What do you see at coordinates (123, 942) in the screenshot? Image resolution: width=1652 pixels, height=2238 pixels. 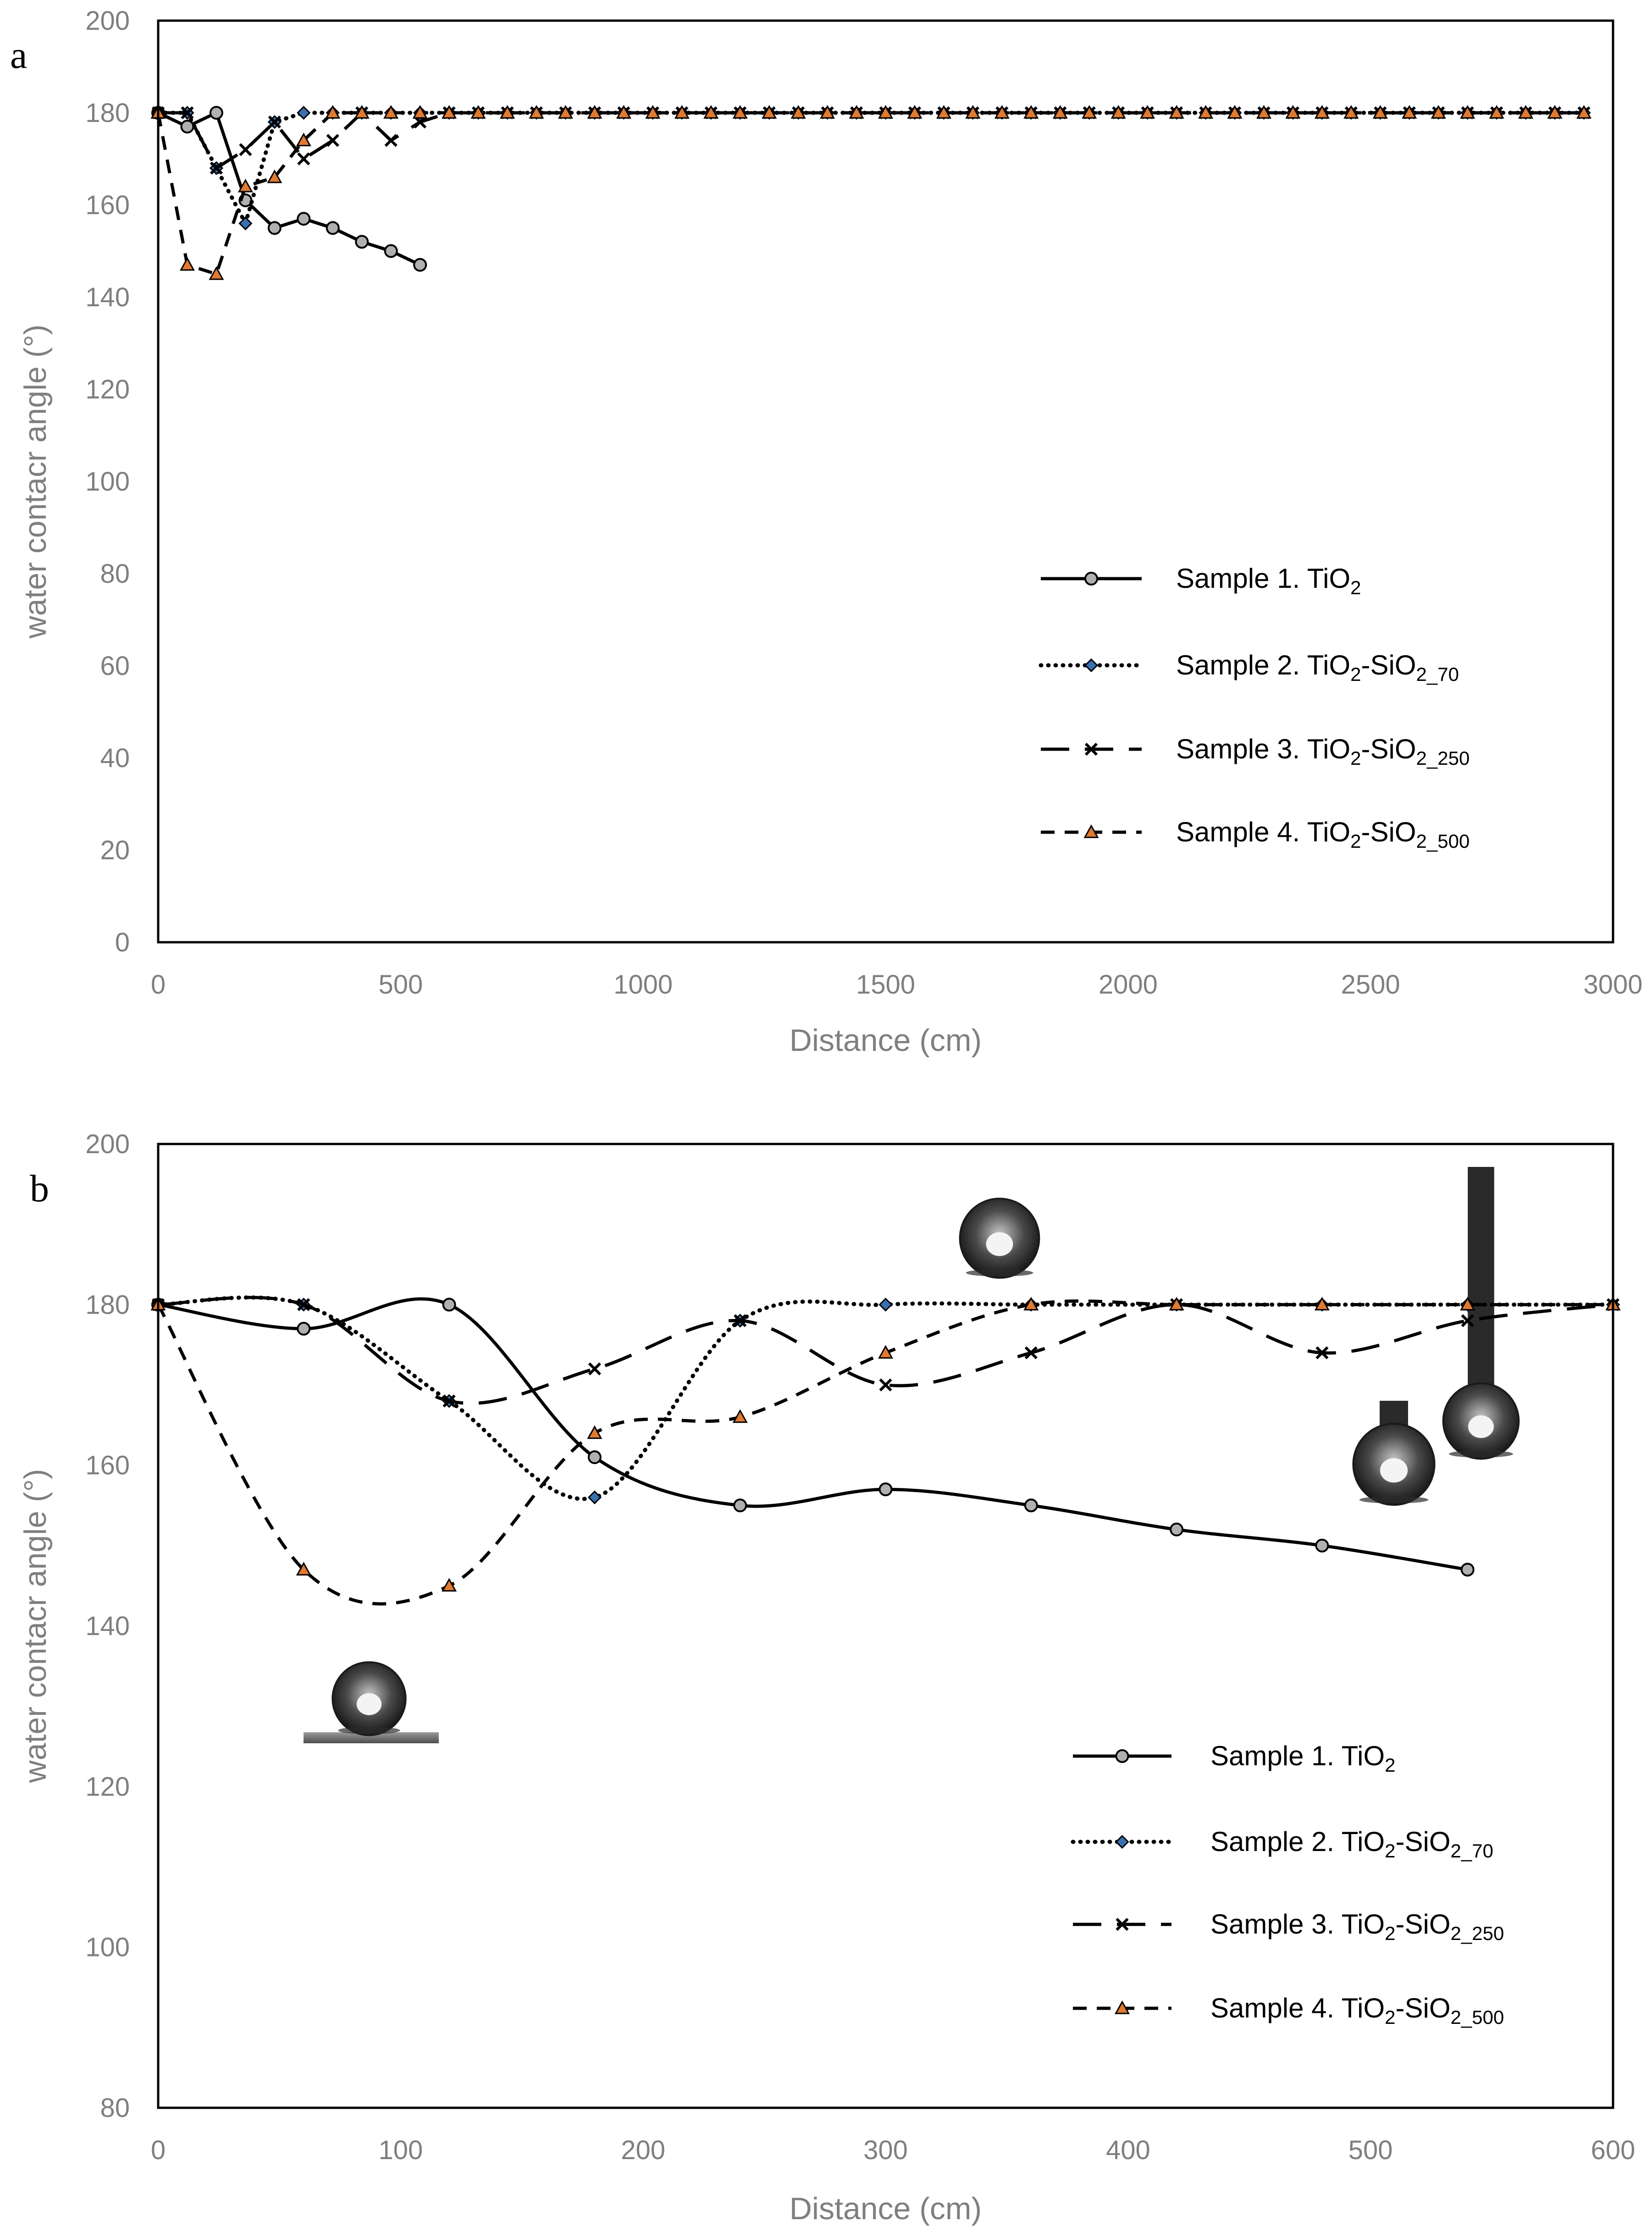 I see `y-tick-label: 0` at bounding box center [123, 942].